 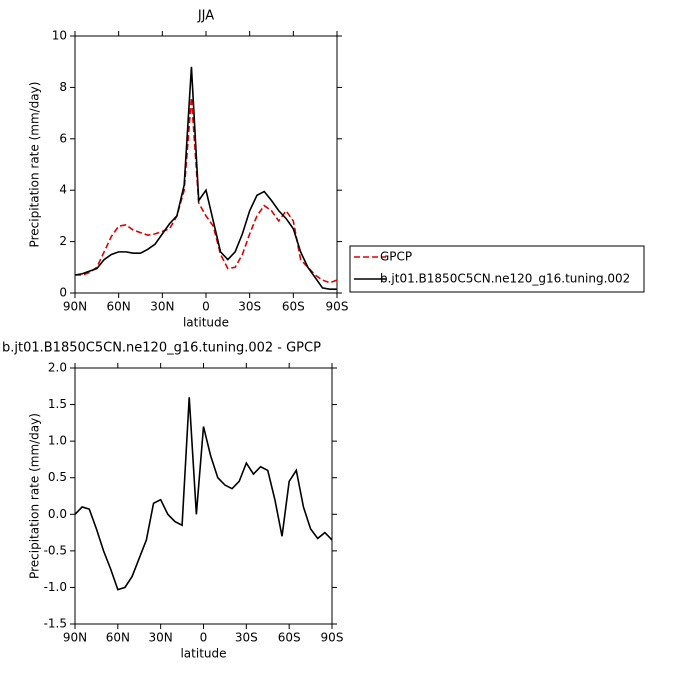 I want to click on legend-label: b.jt01.B1850C5CN.ne120_g16.tuning.002, so click(x=505, y=279).